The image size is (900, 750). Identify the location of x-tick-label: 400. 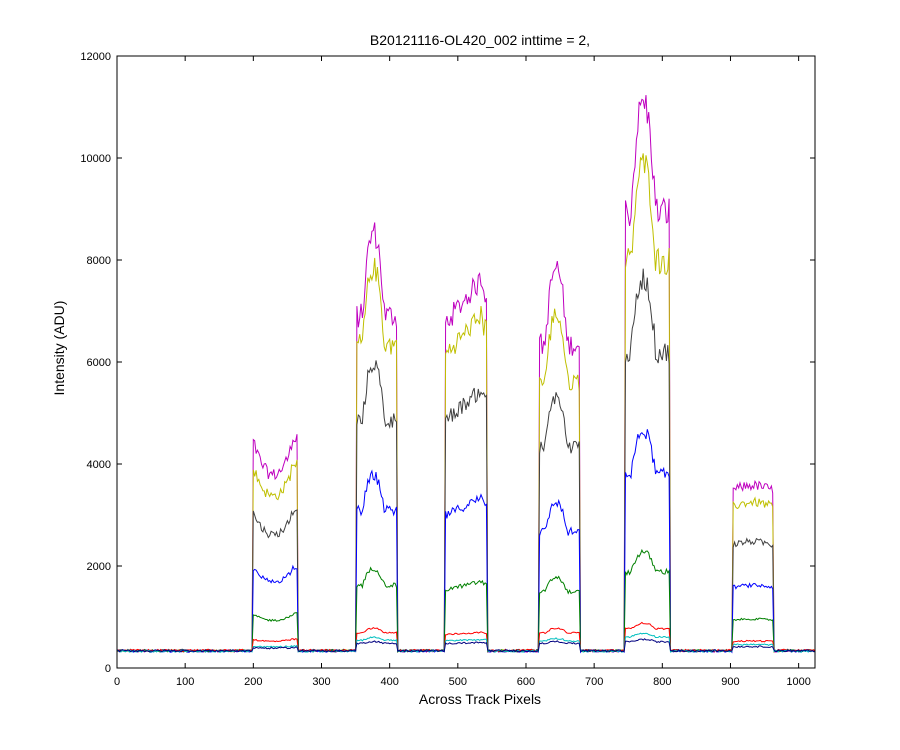
(389, 682).